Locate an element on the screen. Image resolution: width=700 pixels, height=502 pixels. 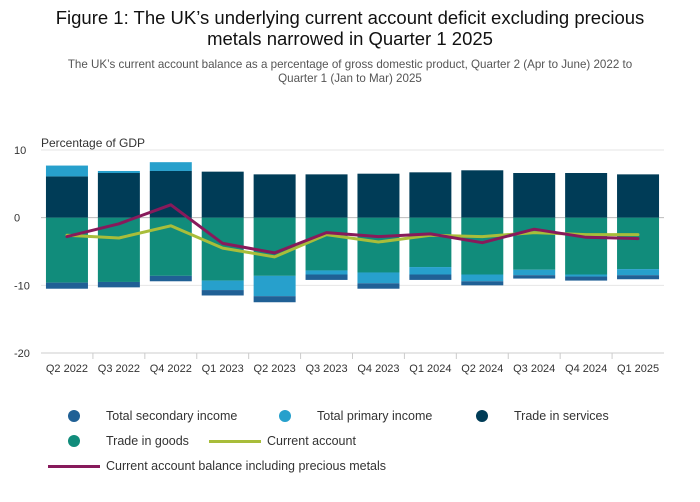
x-tick-label: Q4 2022 is located at coordinates (171, 369).